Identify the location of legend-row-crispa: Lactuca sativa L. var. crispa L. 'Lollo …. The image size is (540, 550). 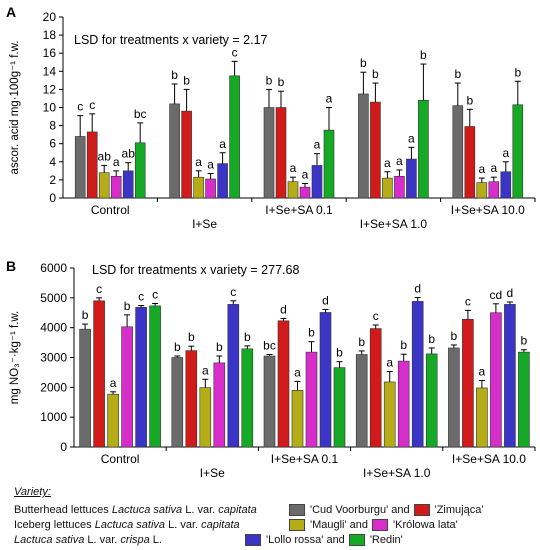
(274, 539).